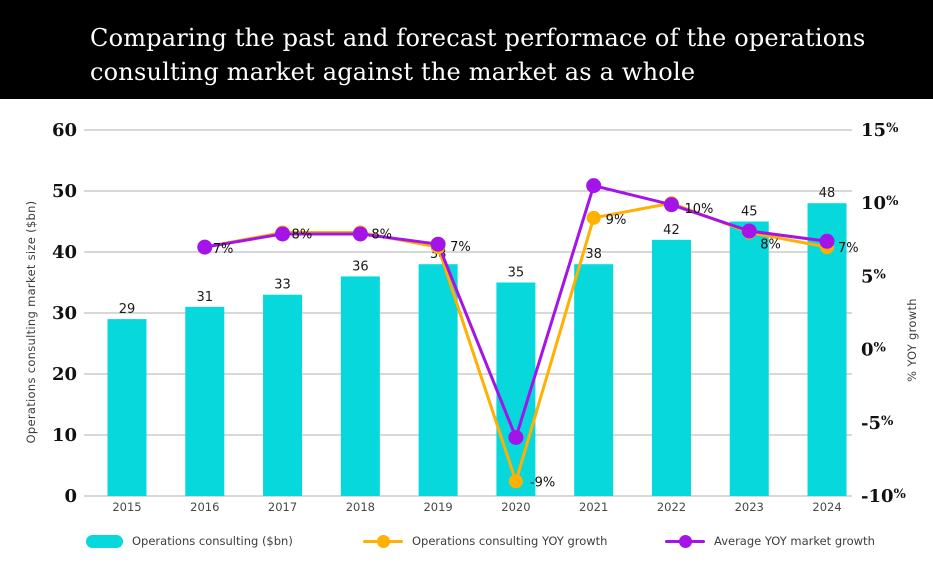 The image size is (933, 575). I want to click on x-axis-label: 2021, so click(593, 507).